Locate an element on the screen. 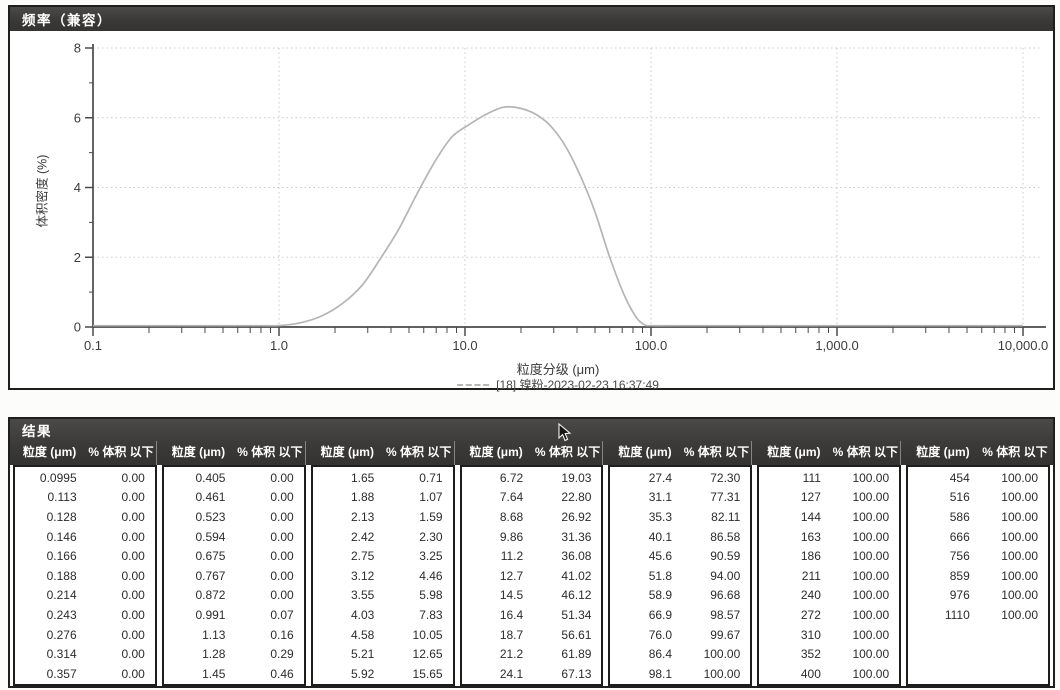 This screenshot has width=1060, height=690. table-row: 0.166 0.00 is located at coordinates (85, 556).